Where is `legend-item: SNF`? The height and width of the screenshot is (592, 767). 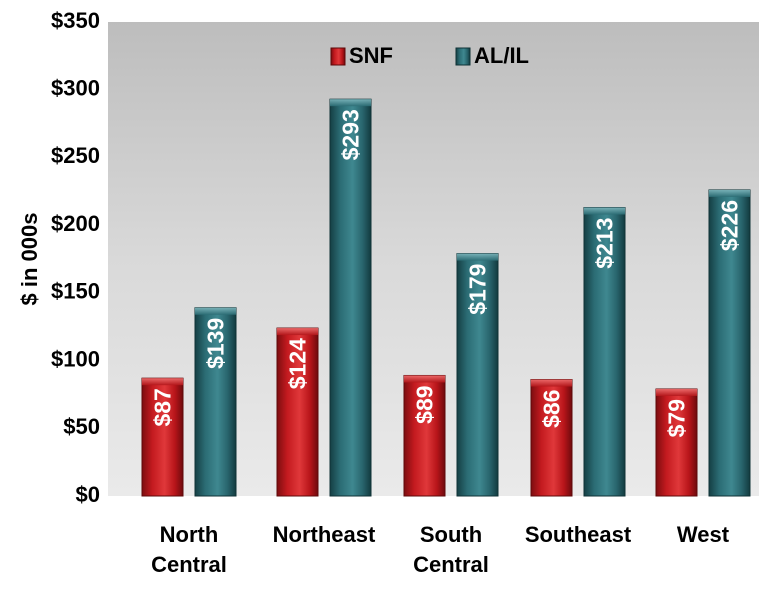 legend-item: SNF is located at coordinates (361, 55).